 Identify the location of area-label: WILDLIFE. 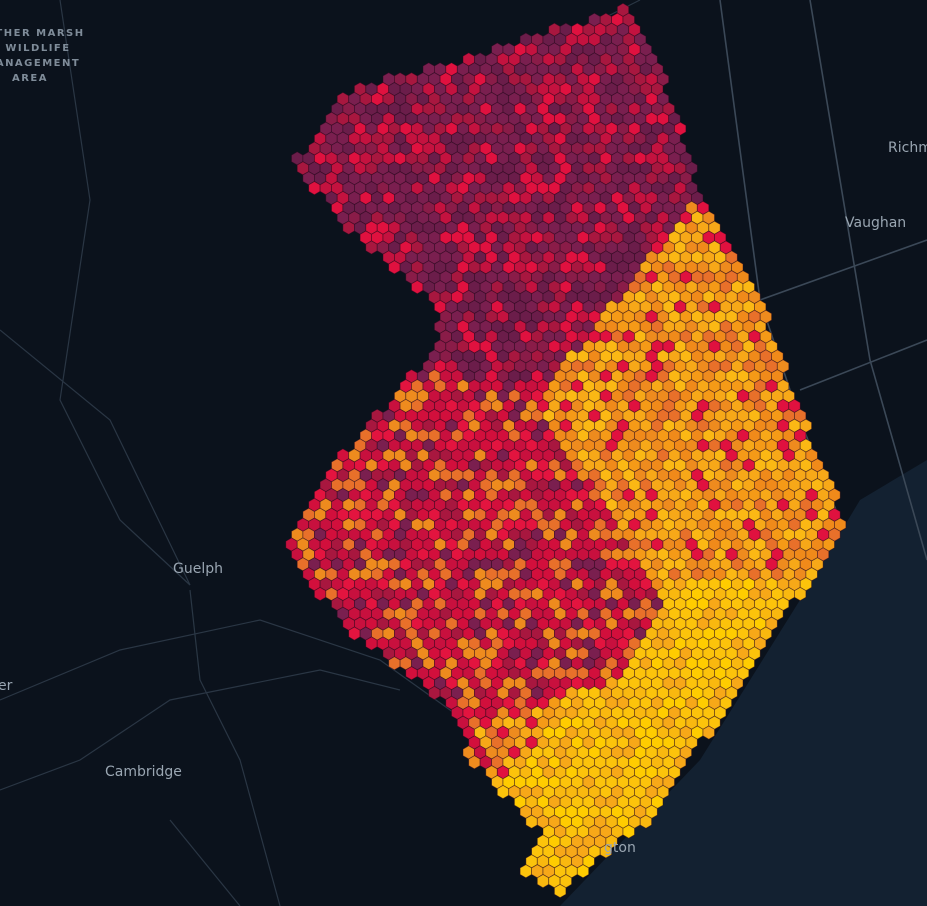
(37, 48).